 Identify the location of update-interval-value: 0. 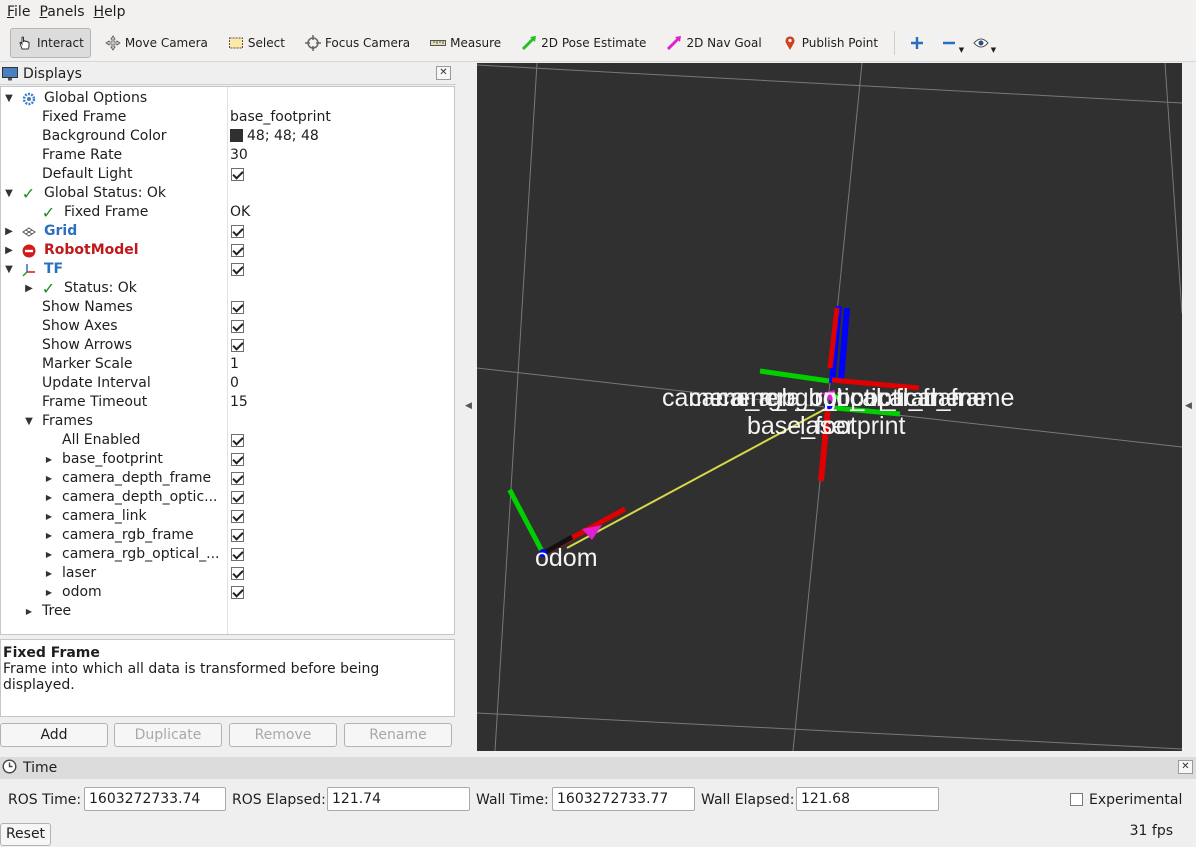
(234, 383).